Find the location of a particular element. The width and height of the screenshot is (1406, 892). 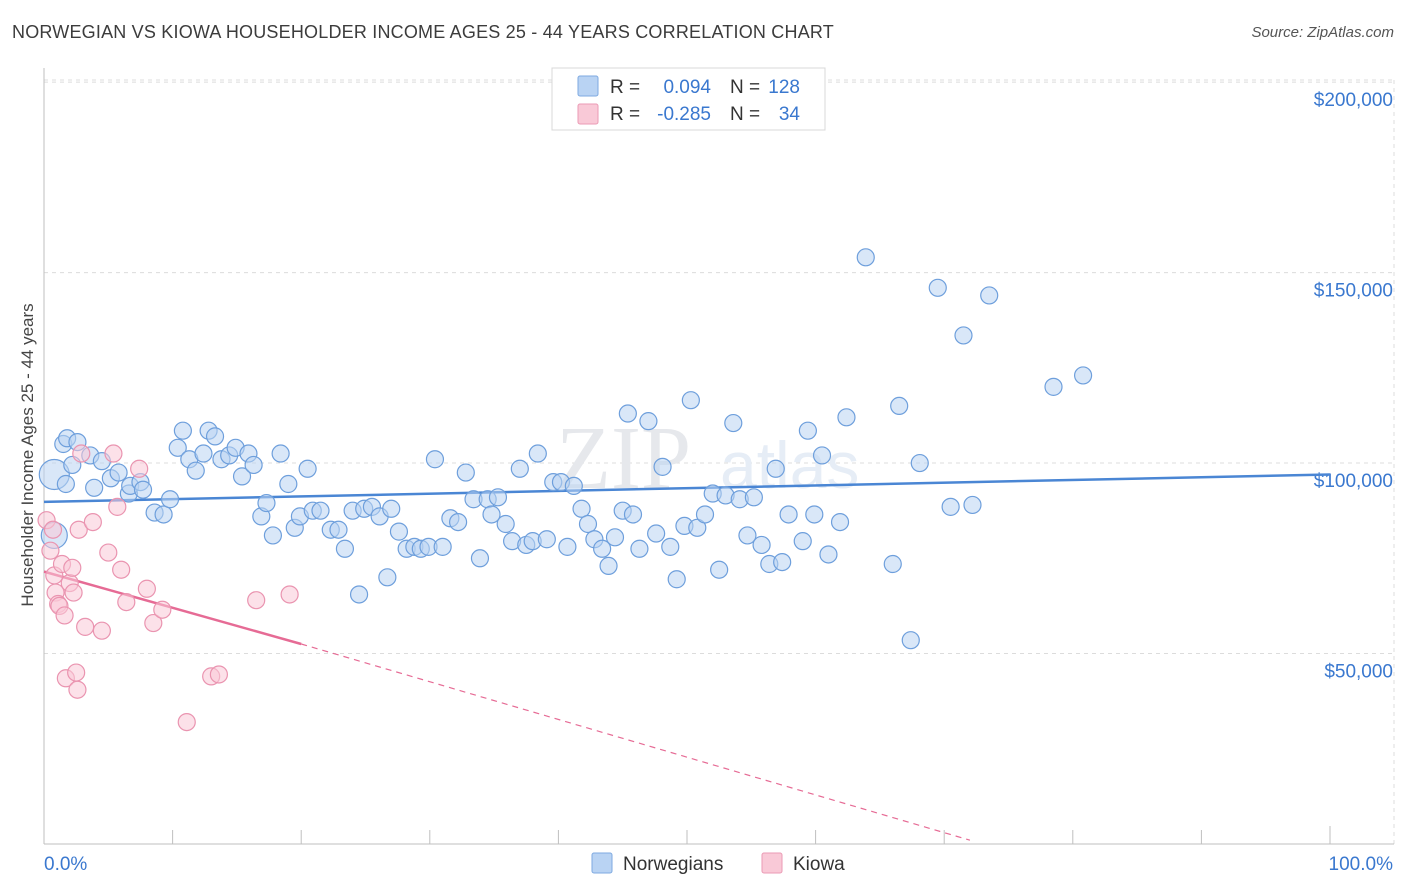

trend-line-norwegians is located at coordinates (687, 488).